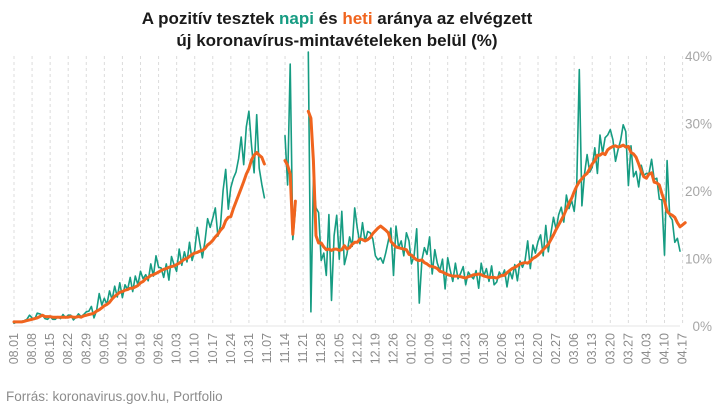 This screenshot has height=408, width=724. What do you see at coordinates (177, 348) in the screenshot?
I see `x-tick-label: 10.03` at bounding box center [177, 348].